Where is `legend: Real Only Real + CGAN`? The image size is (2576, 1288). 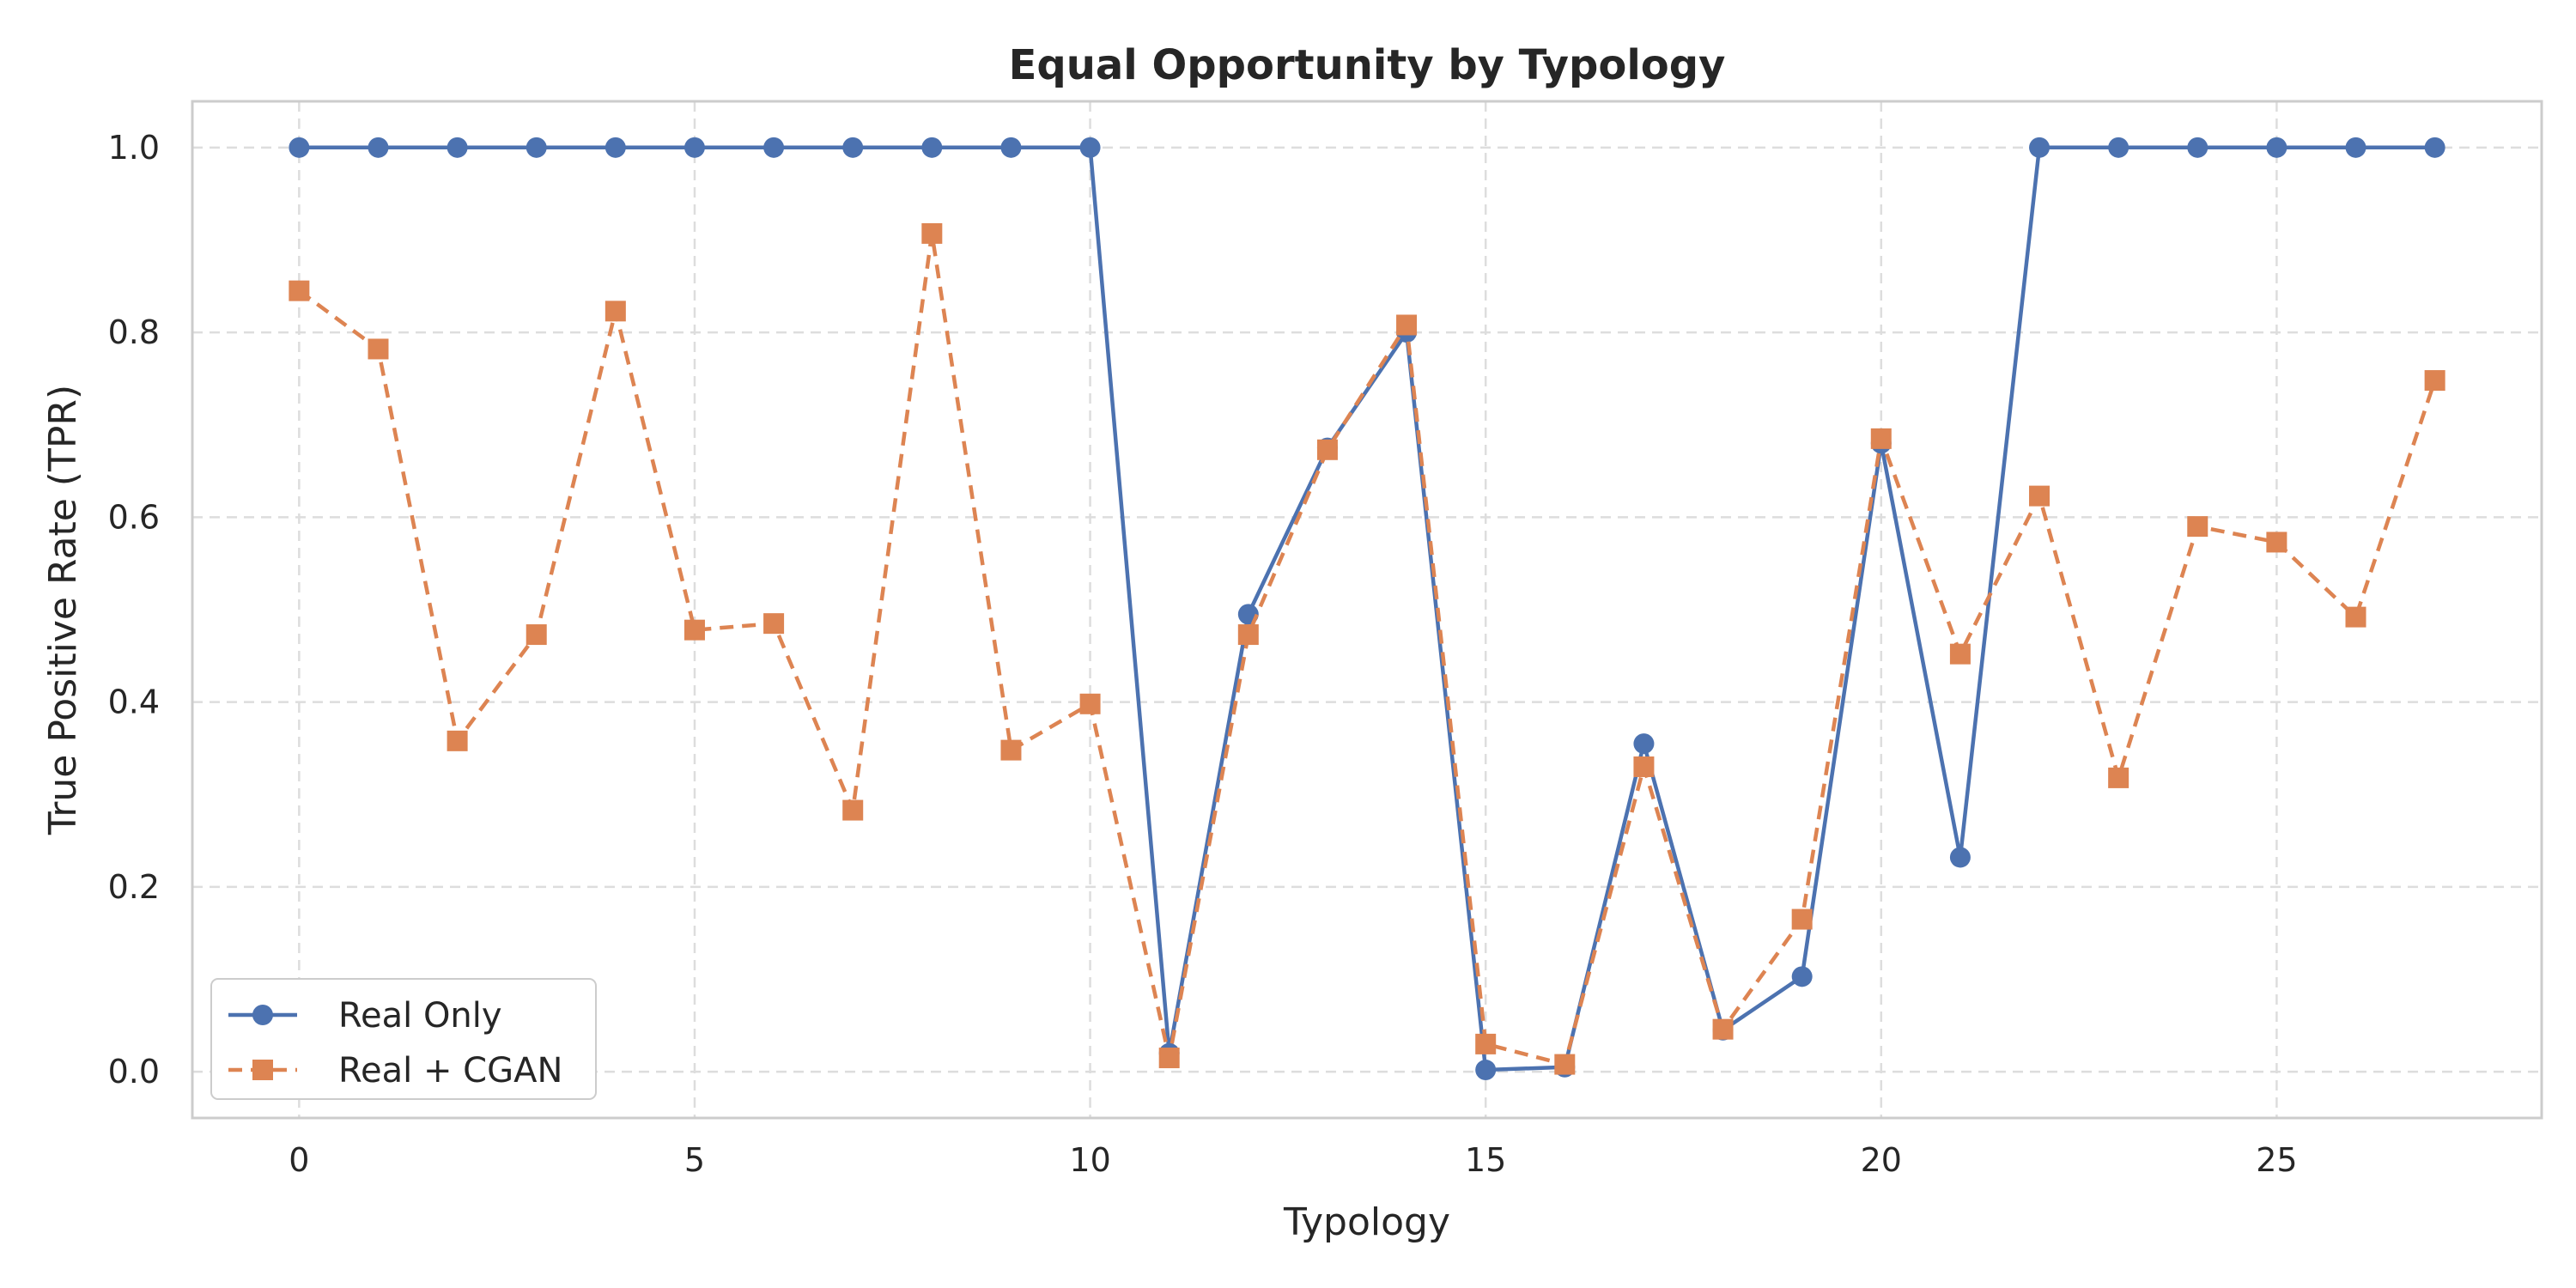
legend: Real Only Real + CGAN is located at coordinates (403, 1039).